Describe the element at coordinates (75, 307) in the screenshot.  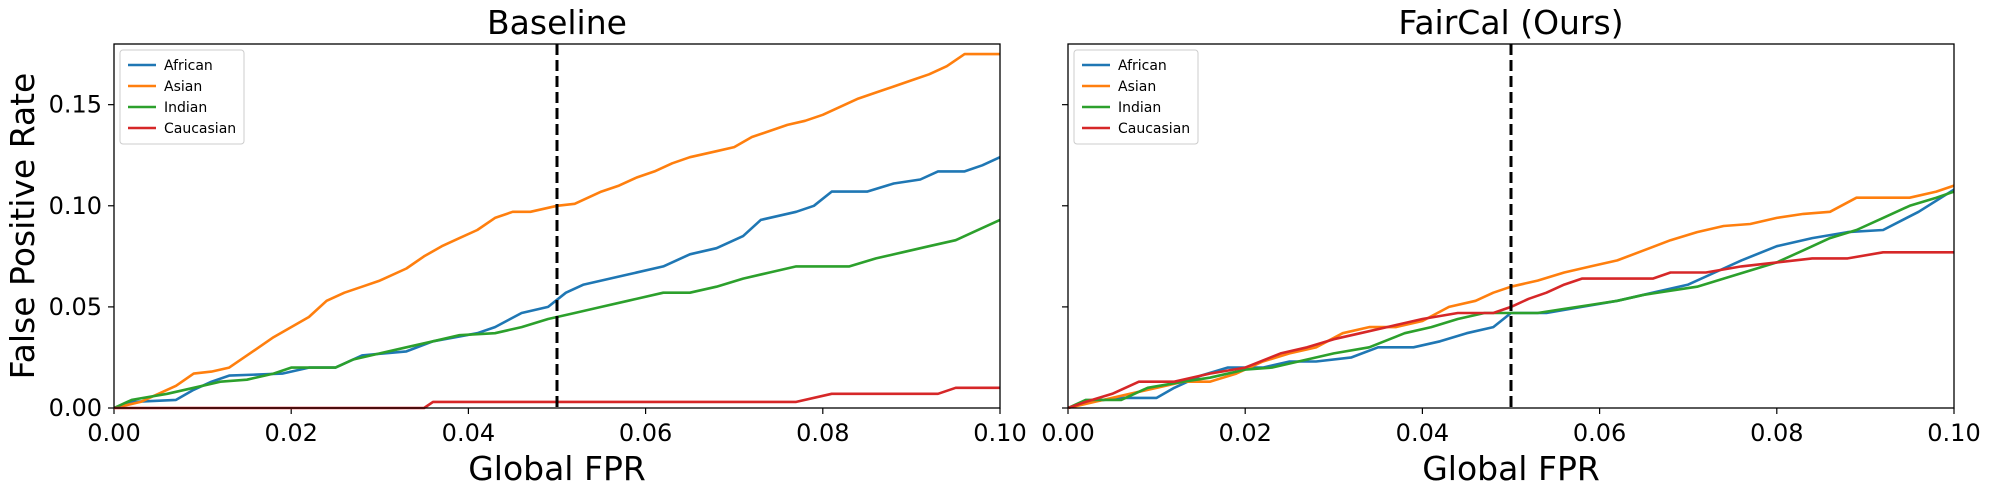
I see `y-tick-label: 0.05` at that location.